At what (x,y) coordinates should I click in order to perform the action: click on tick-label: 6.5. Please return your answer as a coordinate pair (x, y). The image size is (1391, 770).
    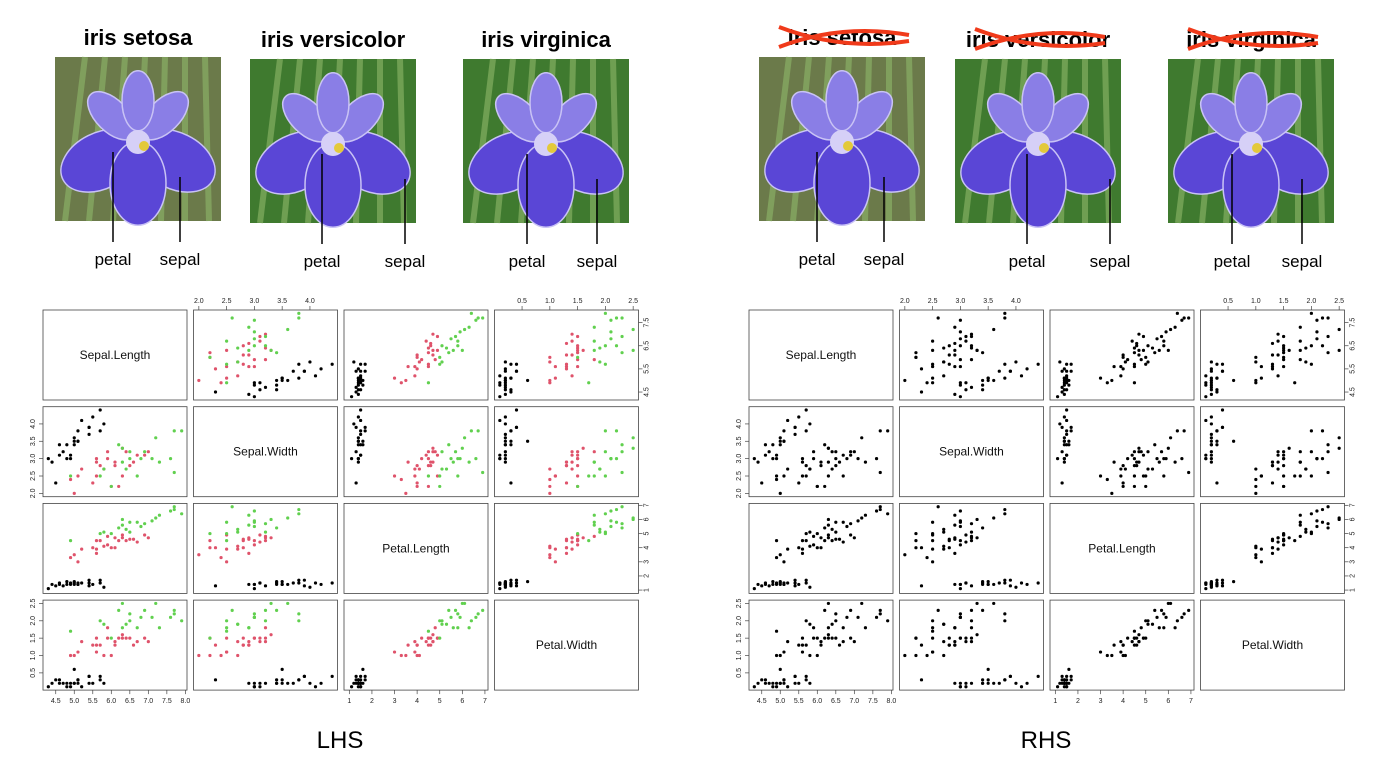
    Looking at the image, I should click on (130, 701).